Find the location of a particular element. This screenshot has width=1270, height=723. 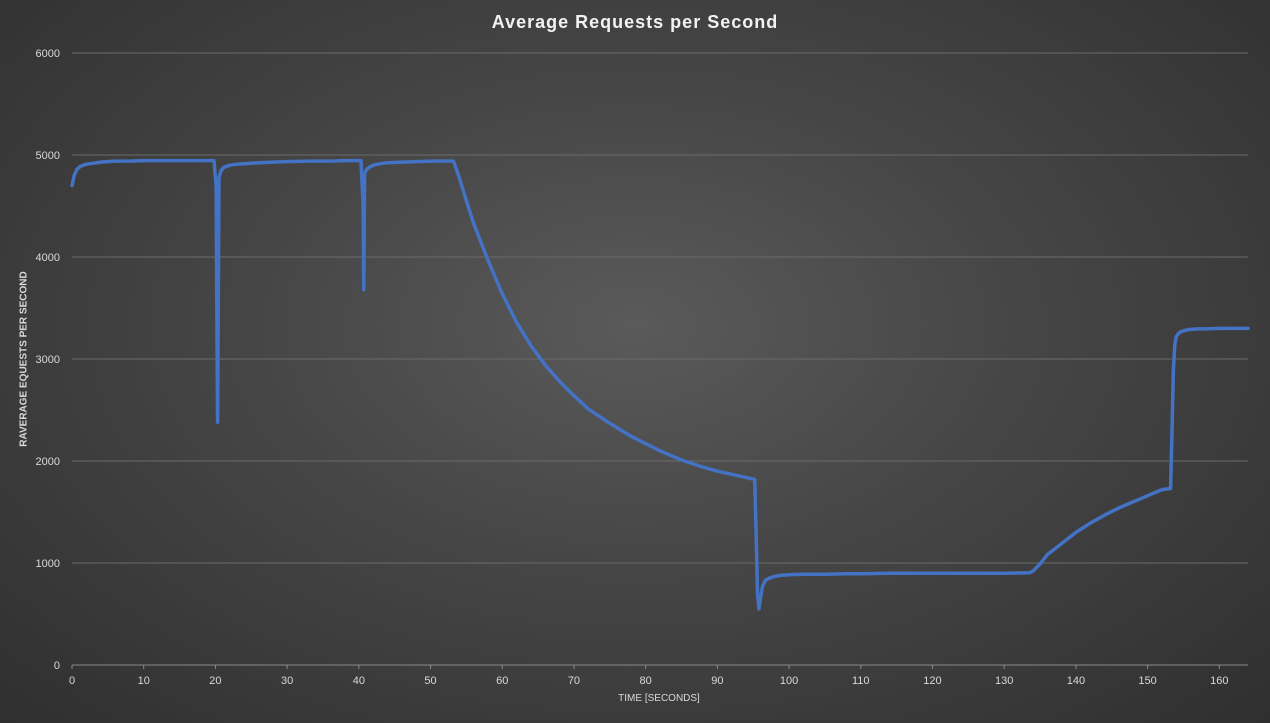

x-tick-label: 30 is located at coordinates (287, 681).